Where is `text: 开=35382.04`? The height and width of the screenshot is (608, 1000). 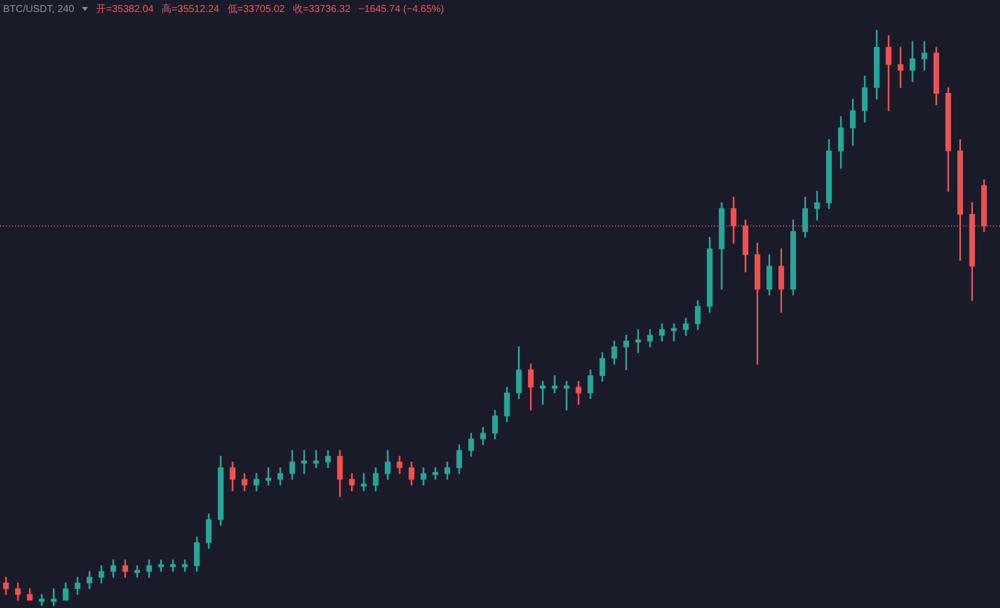
text: 开=35382.04 is located at coordinates (125, 9).